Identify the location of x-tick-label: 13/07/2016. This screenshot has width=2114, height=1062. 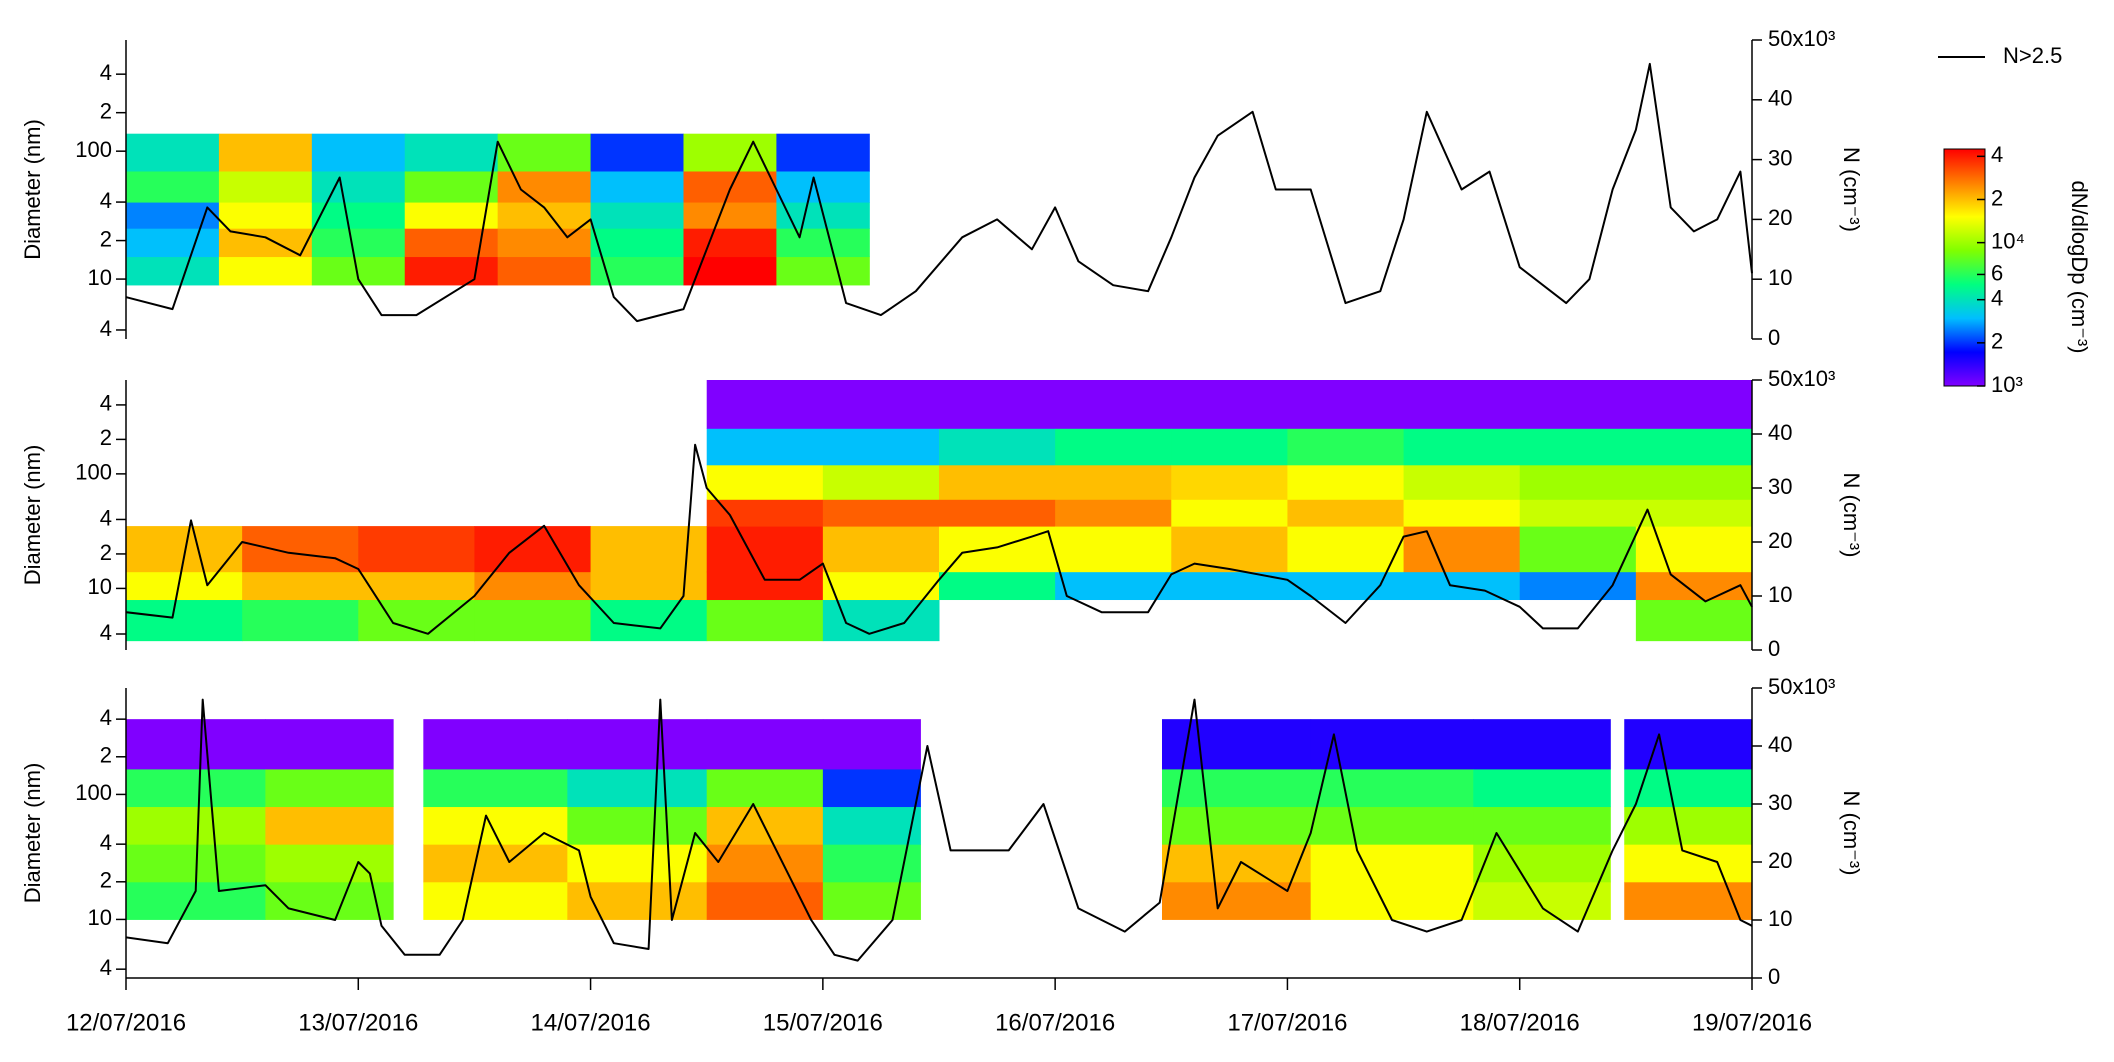
(358, 1022).